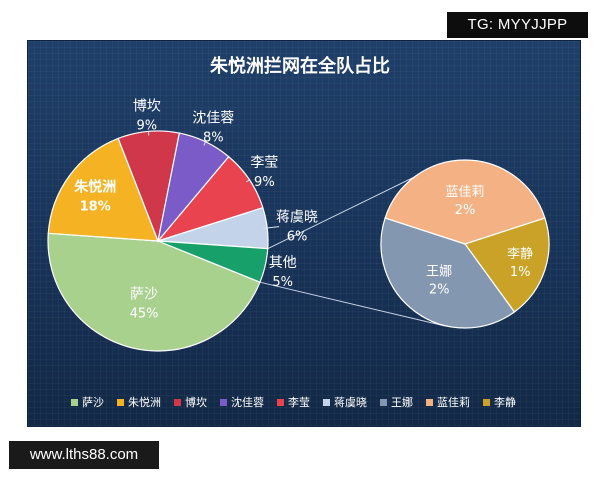 The width and height of the screenshot is (600, 480). What do you see at coordinates (520, 272) in the screenshot?
I see `sub-slice-label-pct-2: 1%` at bounding box center [520, 272].